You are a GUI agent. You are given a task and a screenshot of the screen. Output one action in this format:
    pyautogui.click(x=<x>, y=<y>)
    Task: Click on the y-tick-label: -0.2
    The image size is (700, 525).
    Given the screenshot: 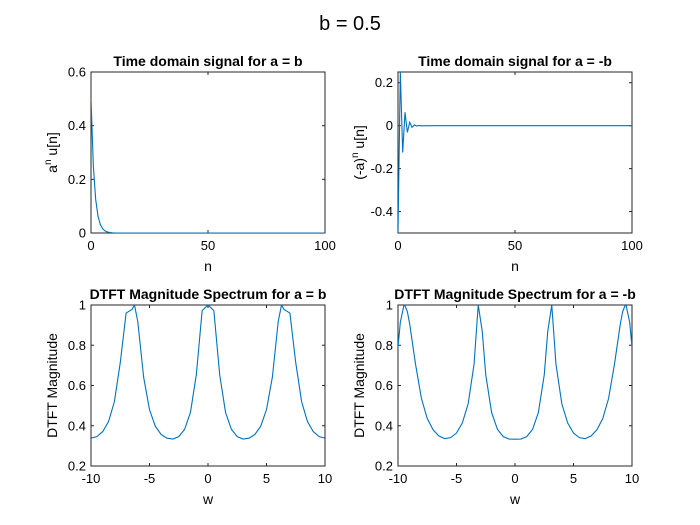 What is the action you would take?
    pyautogui.click(x=382, y=168)
    